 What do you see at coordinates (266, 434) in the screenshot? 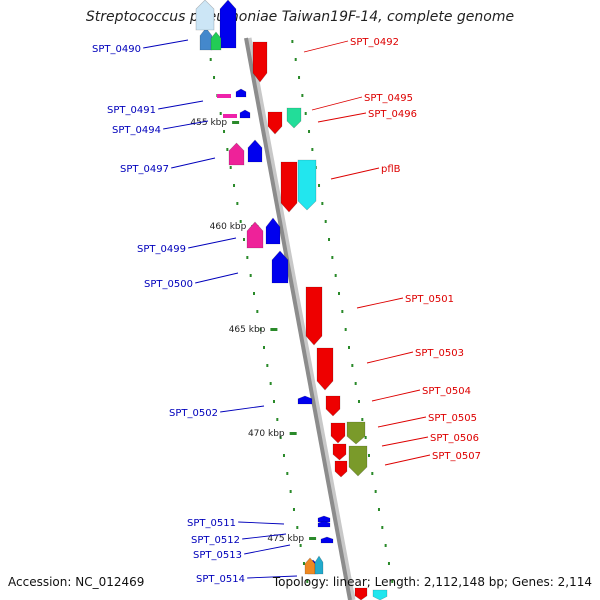
I see `scale-label: 470 kbp` at bounding box center [266, 434].